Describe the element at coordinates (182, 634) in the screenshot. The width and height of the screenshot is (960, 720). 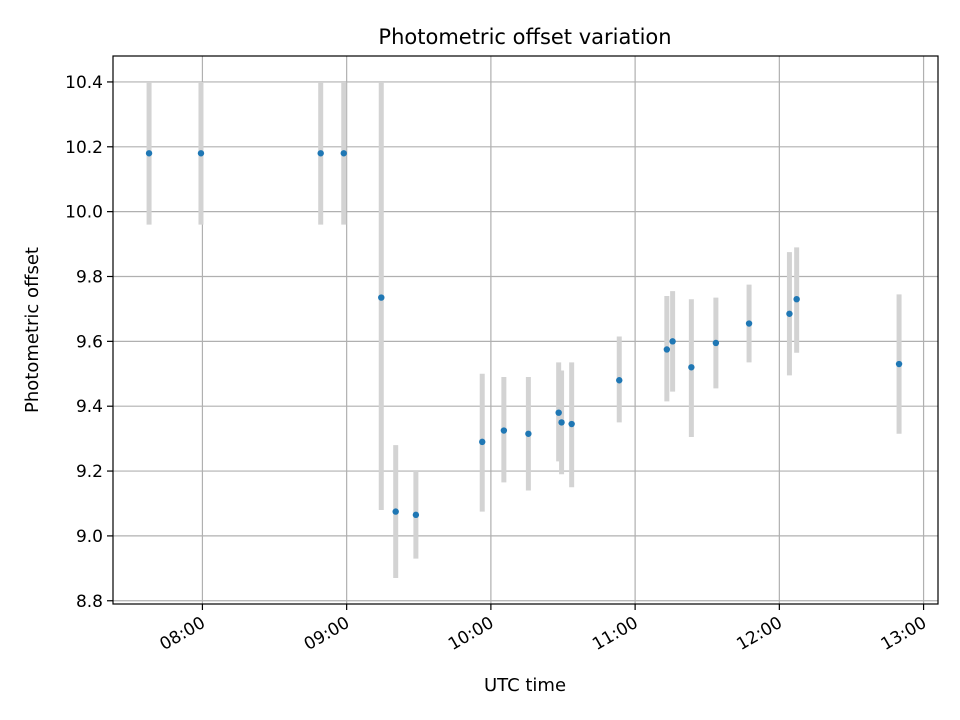
I see `x-tick-label: 08:00` at that location.